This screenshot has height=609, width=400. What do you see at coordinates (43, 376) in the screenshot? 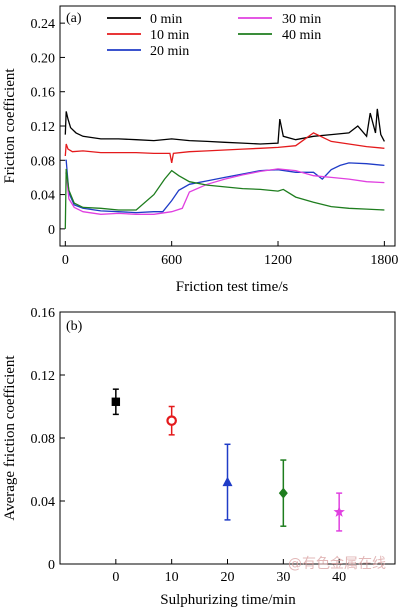
I see `panel-b-ytick-label: 0.12` at bounding box center [43, 376].